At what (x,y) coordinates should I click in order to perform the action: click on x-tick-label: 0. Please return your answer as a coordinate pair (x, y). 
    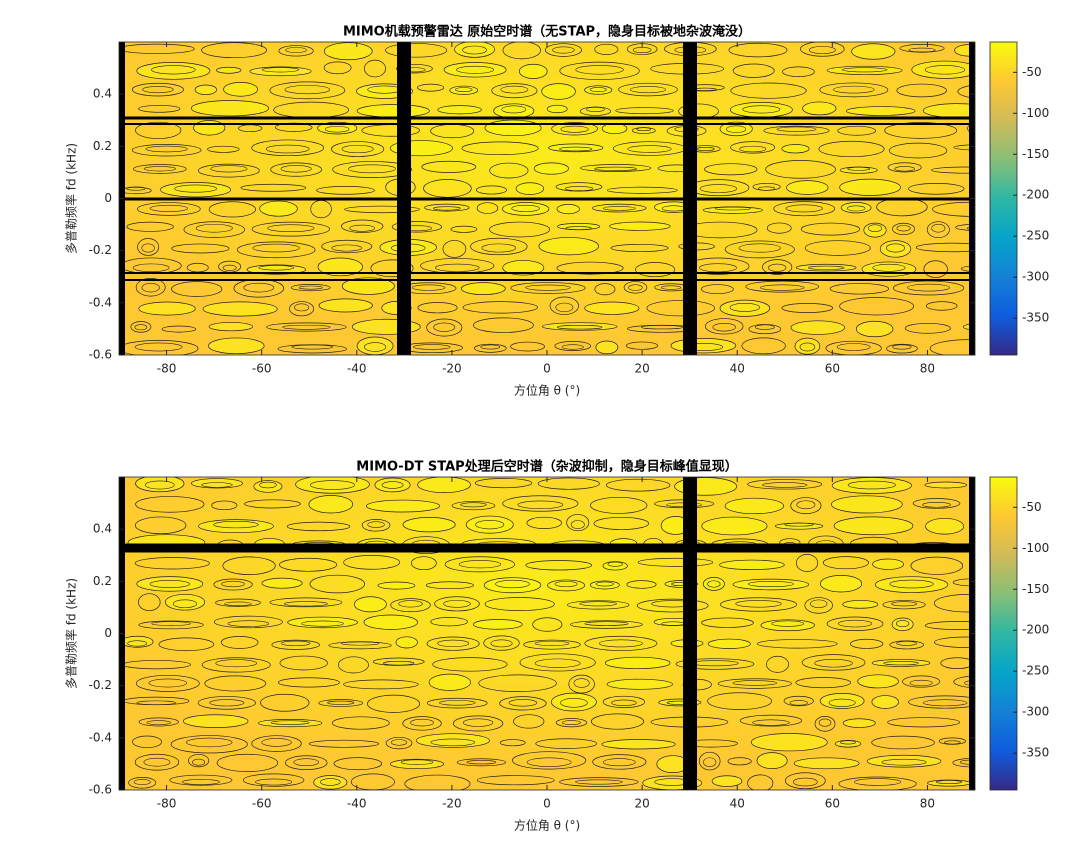
    Looking at the image, I should click on (547, 804).